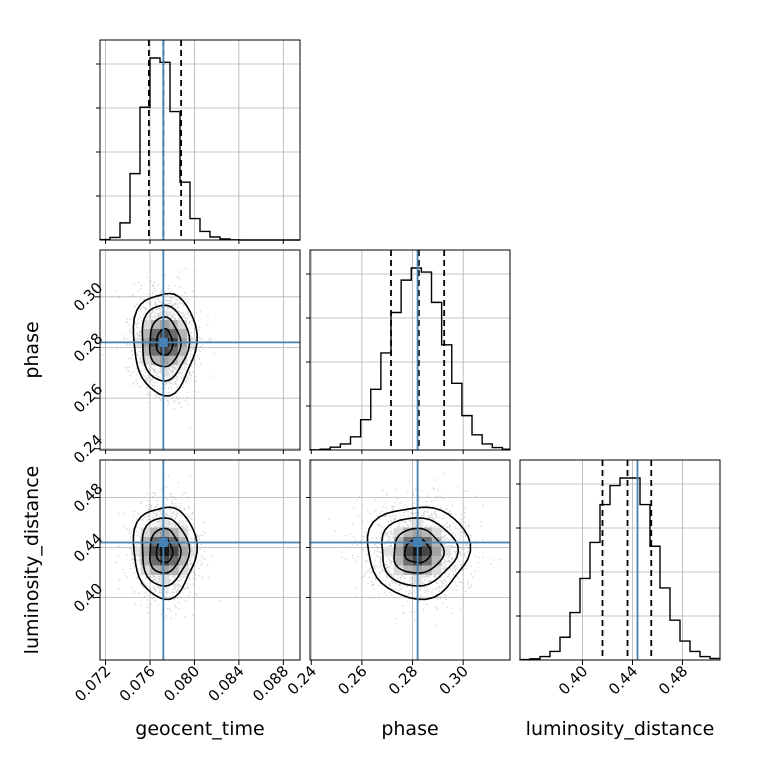  I want to click on samples-geocent_time|phase, so click(158, 348).